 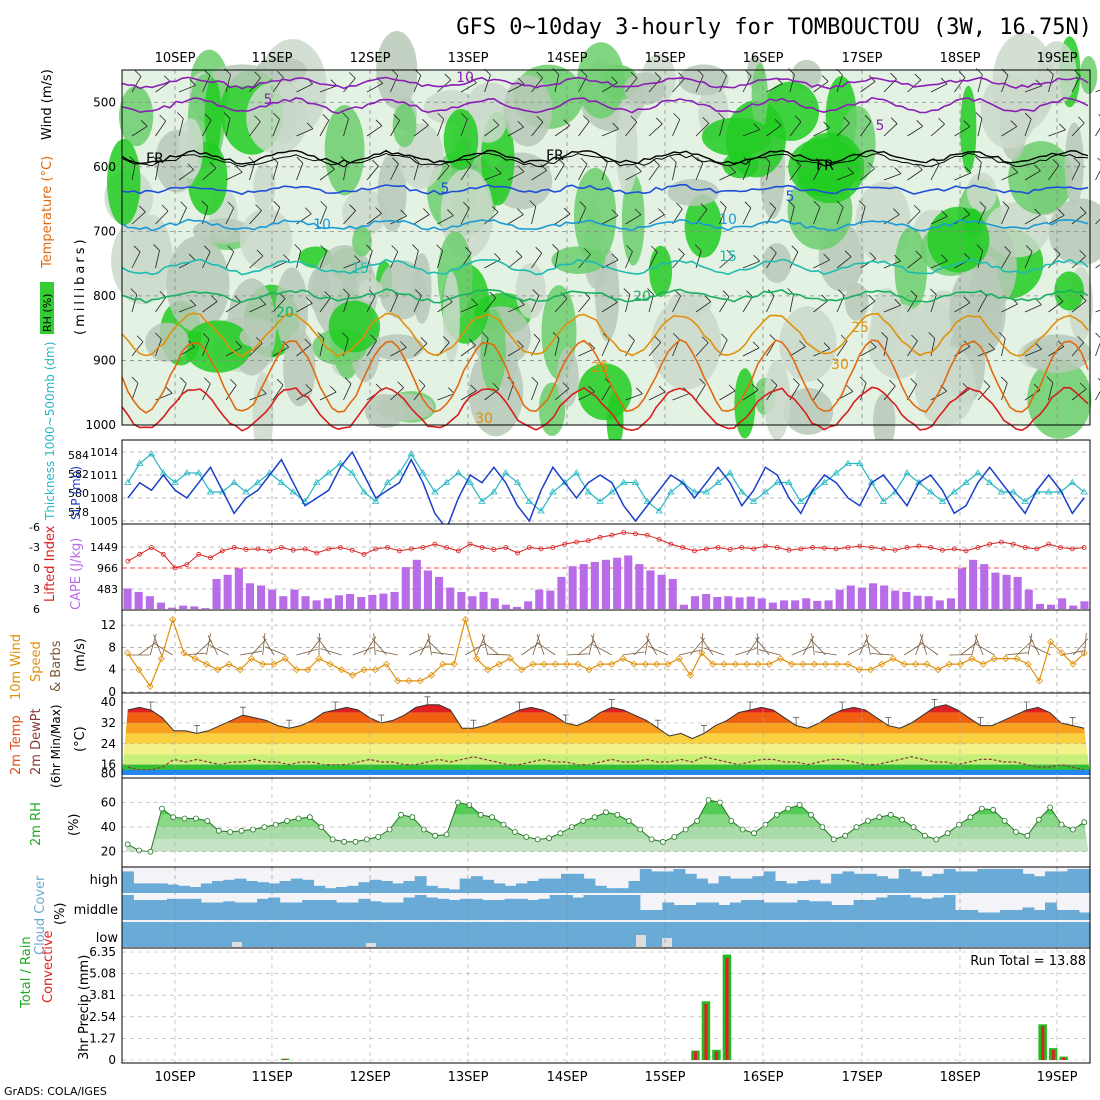 What do you see at coordinates (1057, 58) in the screenshot?
I see `date-label-top-9: 19SEP` at bounding box center [1057, 58].